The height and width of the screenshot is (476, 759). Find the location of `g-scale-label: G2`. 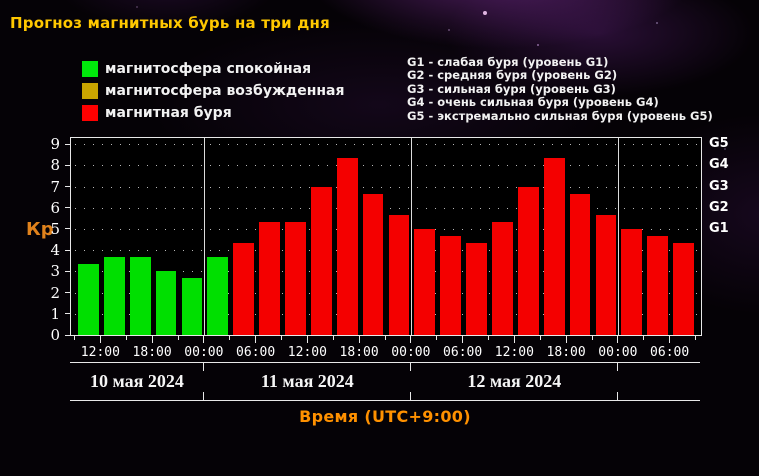

g-scale-label: G2 is located at coordinates (719, 207).